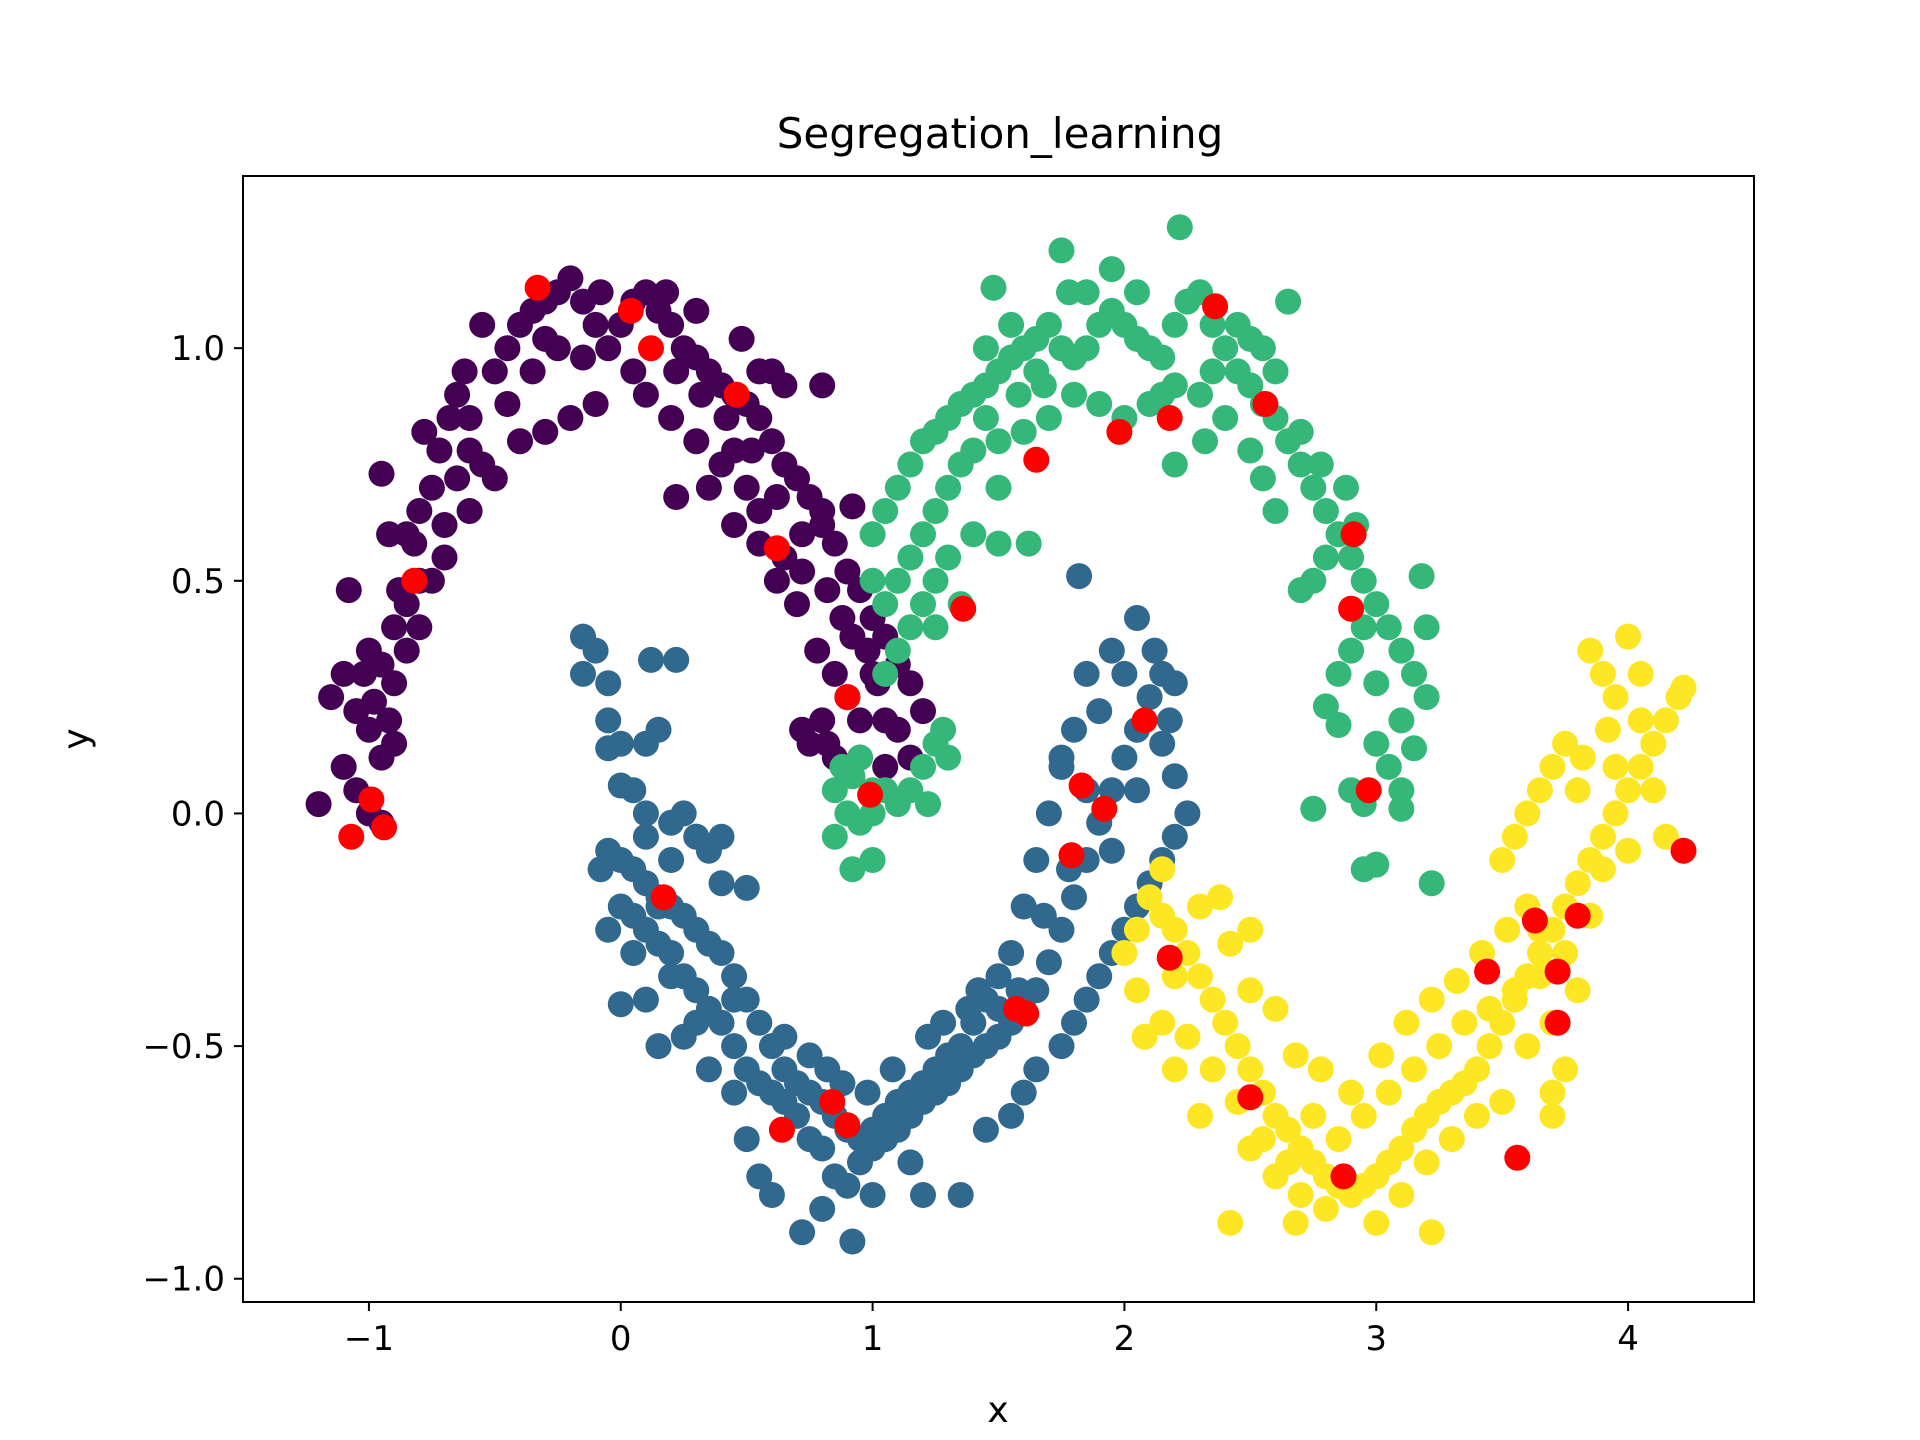 The height and width of the screenshot is (1440, 1920). Describe the element at coordinates (192, 814) in the screenshot. I see `y-axis-ticks: −1.0 −0.5 0.0 0.5 1.0` at that location.